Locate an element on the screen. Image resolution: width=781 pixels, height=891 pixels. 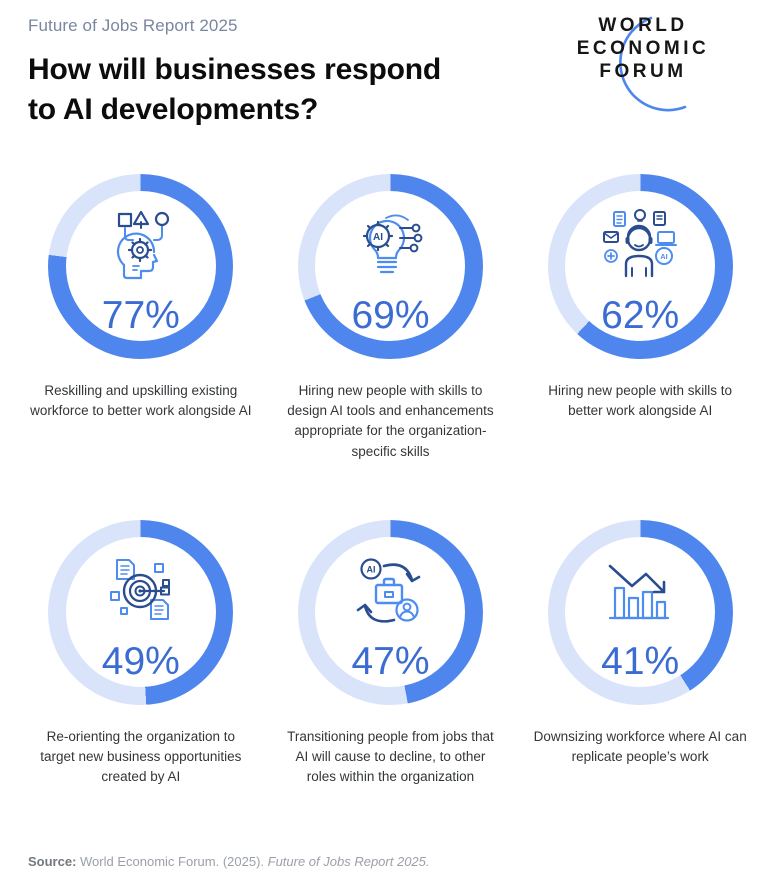
donut-ring-69: AI 69% is located at coordinates (390, 266).